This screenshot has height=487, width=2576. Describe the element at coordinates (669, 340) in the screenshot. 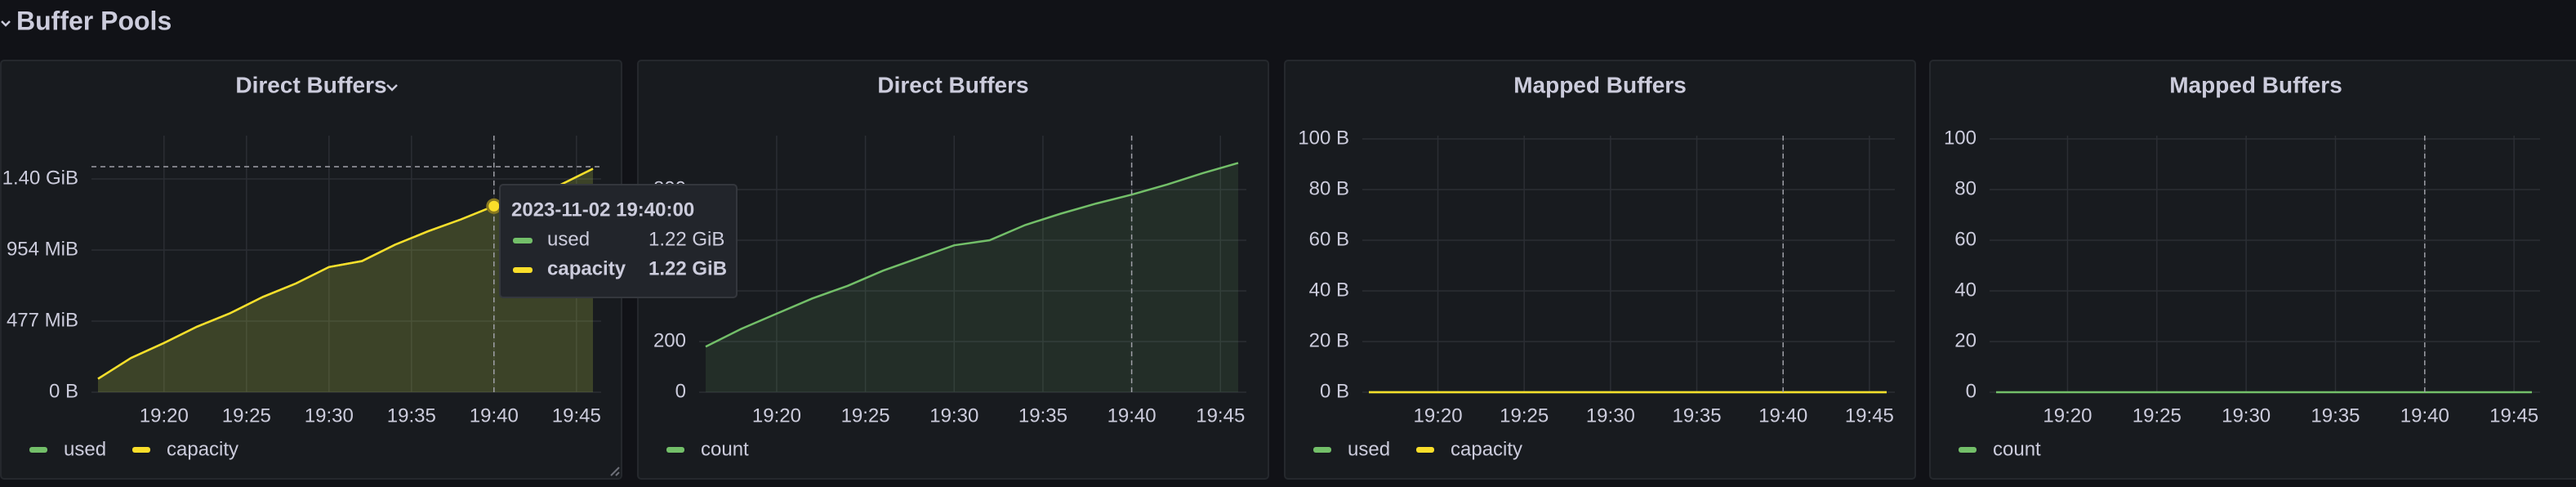

I see `y-tick-label: 200` at that location.